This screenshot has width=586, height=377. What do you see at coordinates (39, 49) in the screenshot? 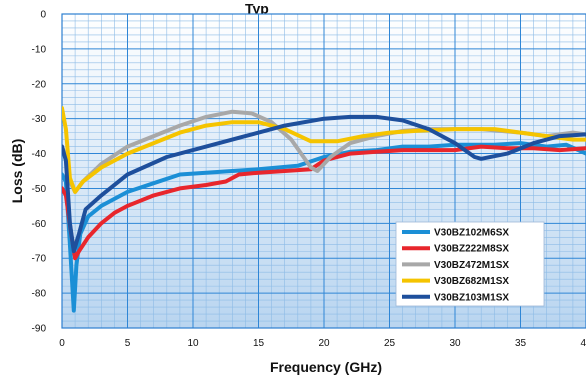
I see `y-tick-label: -10` at bounding box center [39, 49].